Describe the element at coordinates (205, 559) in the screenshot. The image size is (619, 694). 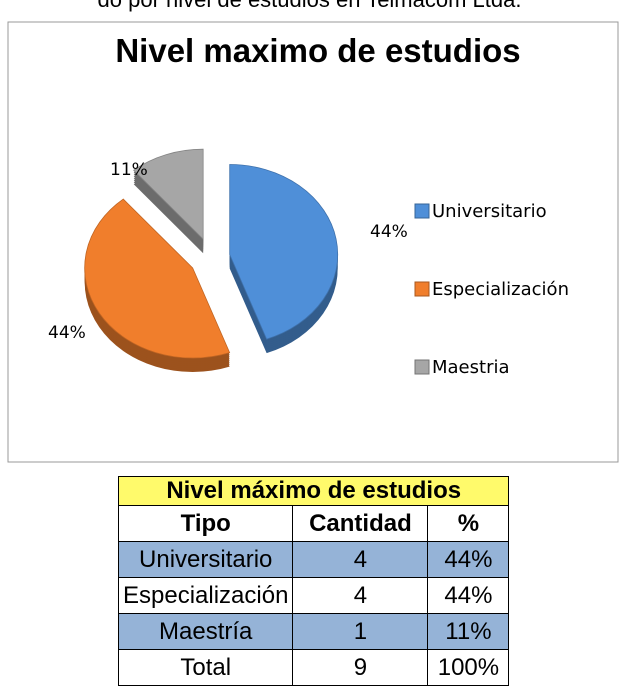
I see `table-cell: Universitario` at that location.